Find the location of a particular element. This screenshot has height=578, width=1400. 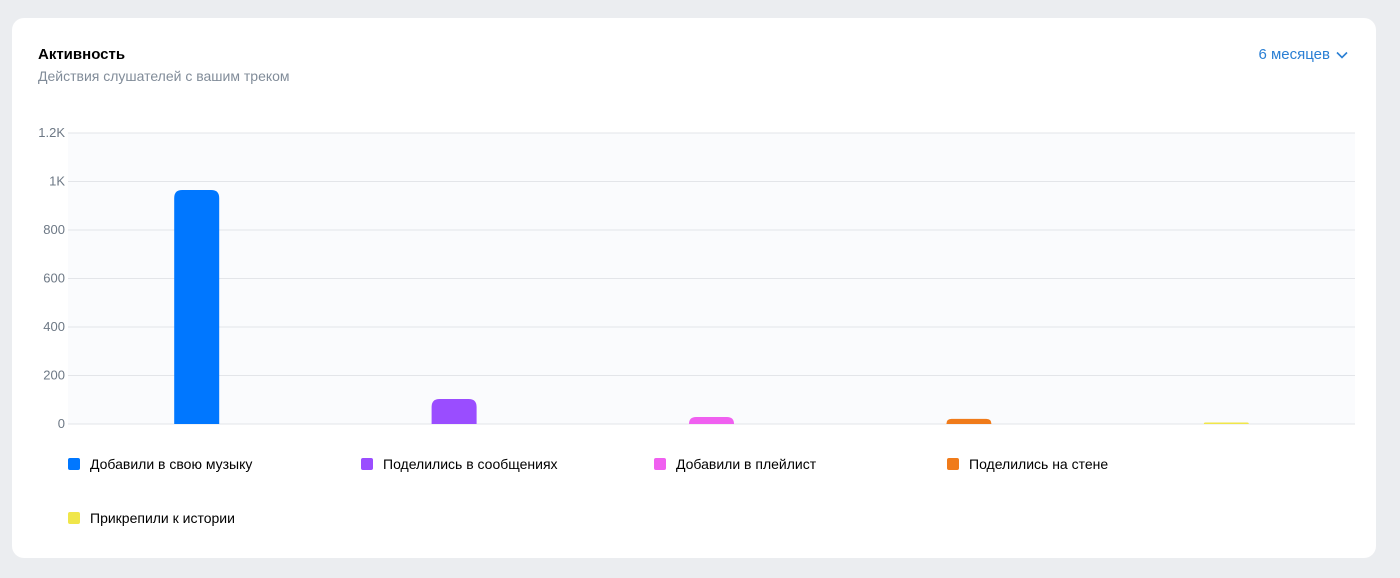

period-label: 6 месяцев is located at coordinates (1294, 54).